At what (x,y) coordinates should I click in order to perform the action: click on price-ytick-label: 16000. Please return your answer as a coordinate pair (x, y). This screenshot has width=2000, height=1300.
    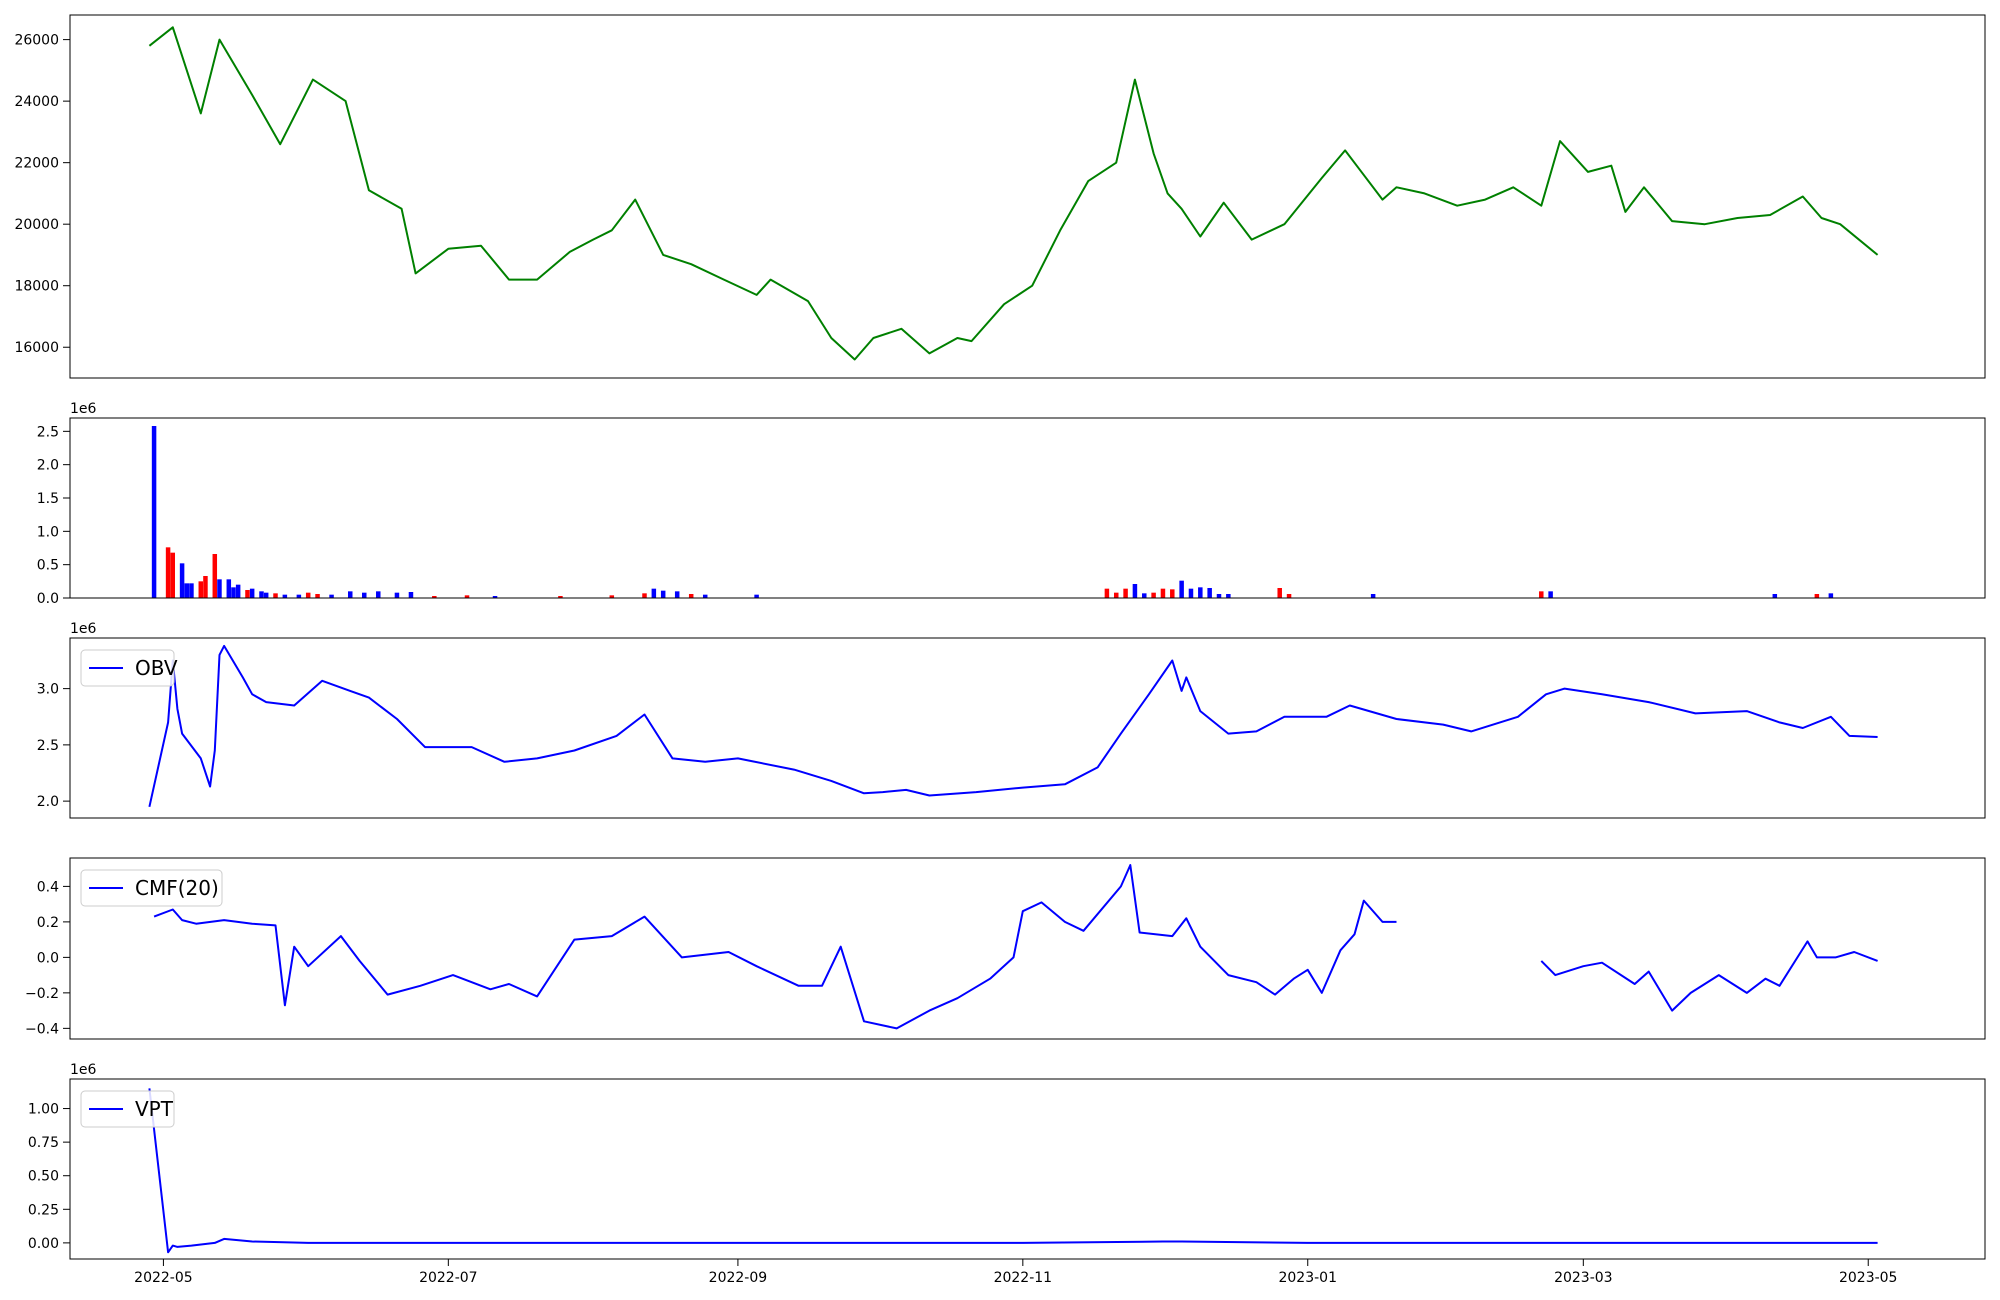
    Looking at the image, I should click on (36, 348).